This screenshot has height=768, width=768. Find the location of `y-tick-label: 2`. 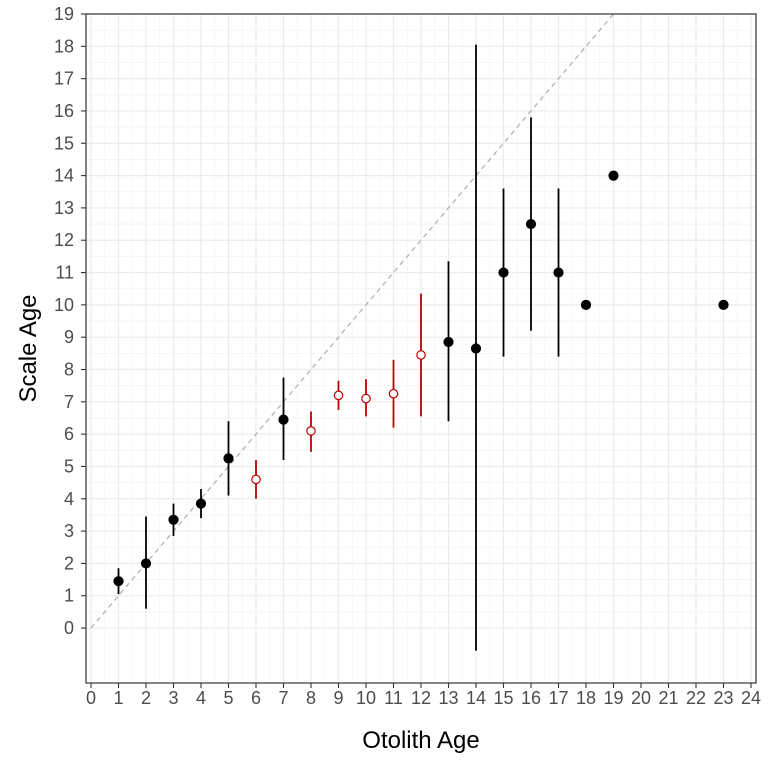

y-tick-label: 2 is located at coordinates (69, 563).